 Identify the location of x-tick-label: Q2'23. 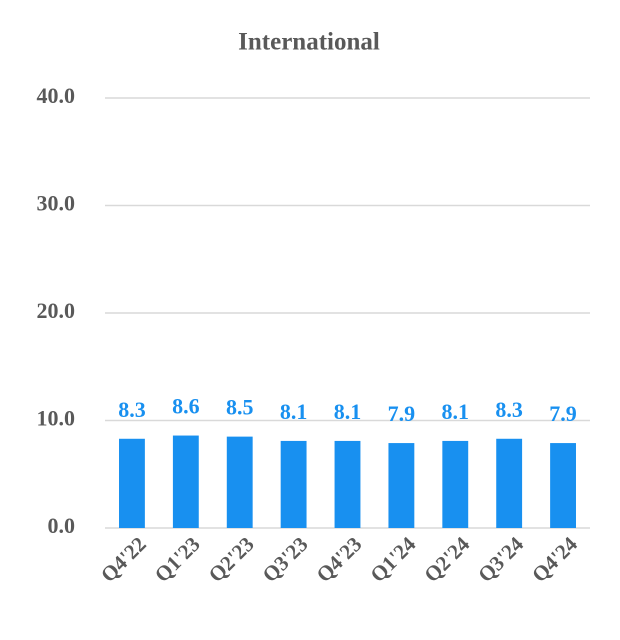
(231, 559).